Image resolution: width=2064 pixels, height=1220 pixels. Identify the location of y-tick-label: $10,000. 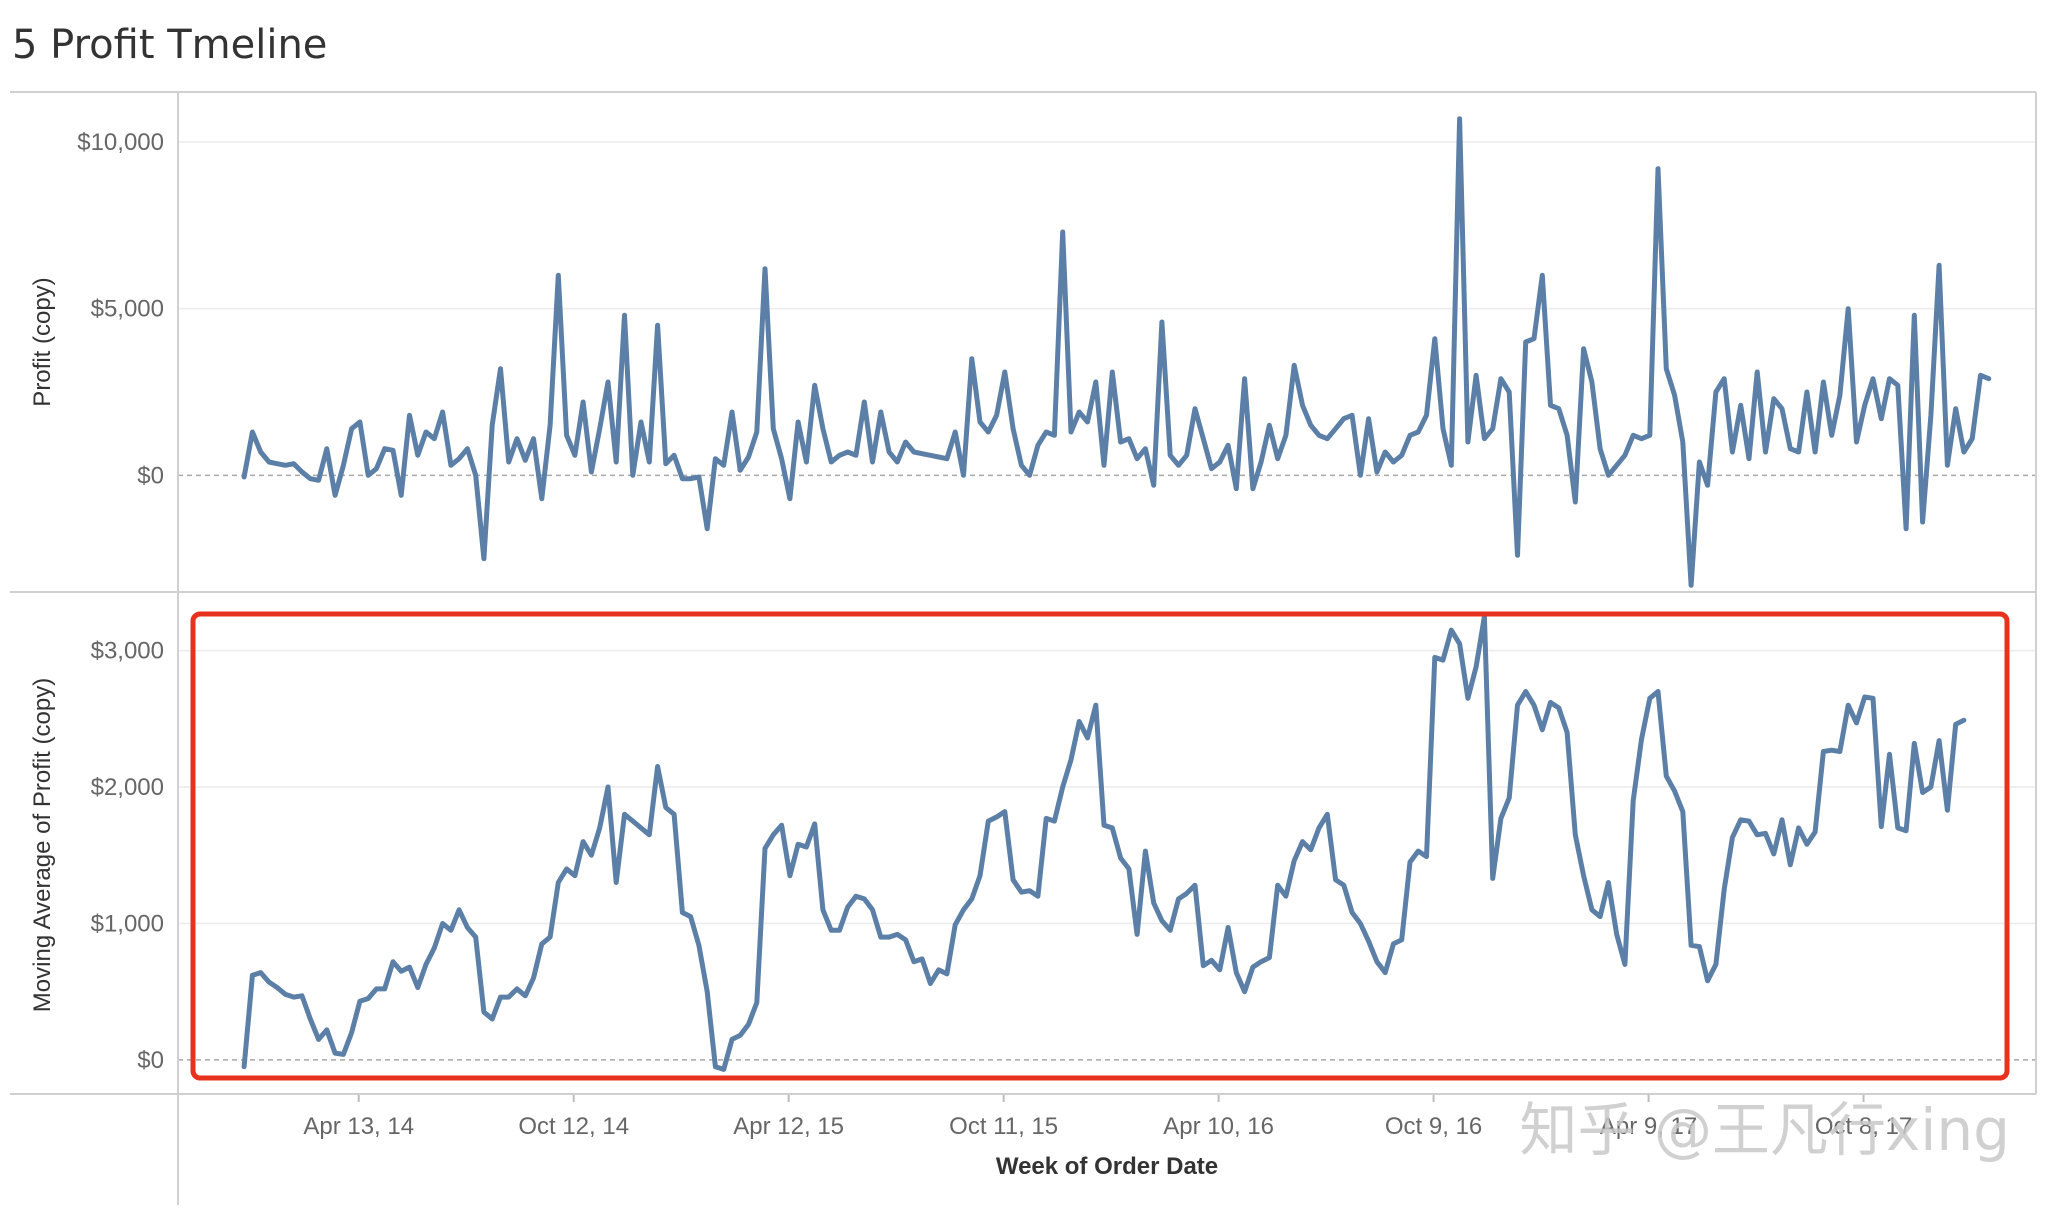
(120, 142).